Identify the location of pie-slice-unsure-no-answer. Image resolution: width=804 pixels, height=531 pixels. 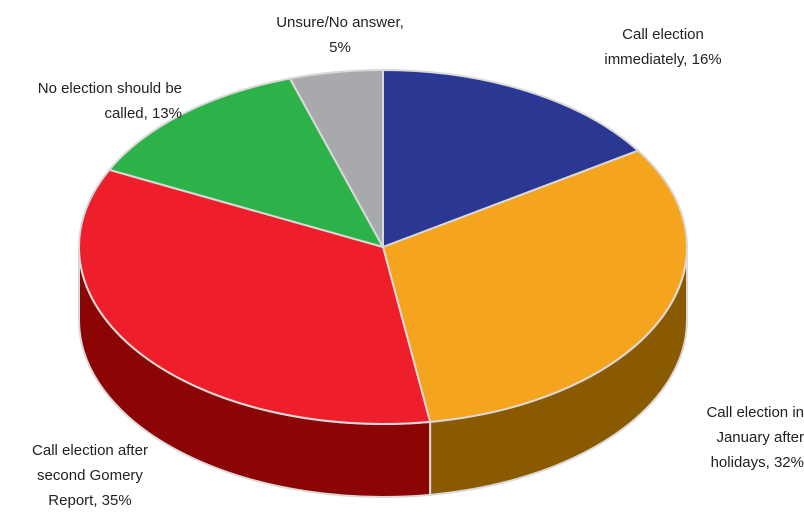
(336, 158).